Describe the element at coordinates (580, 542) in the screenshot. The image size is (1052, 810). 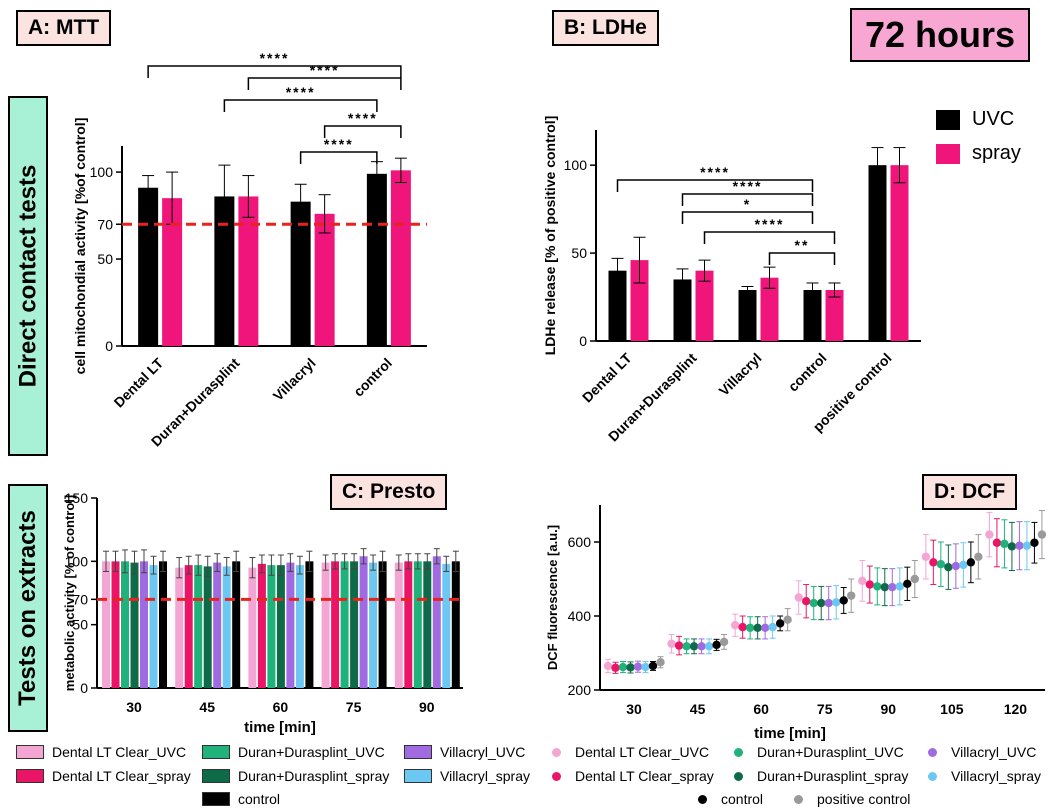
I see `y-tick-label: 600` at that location.